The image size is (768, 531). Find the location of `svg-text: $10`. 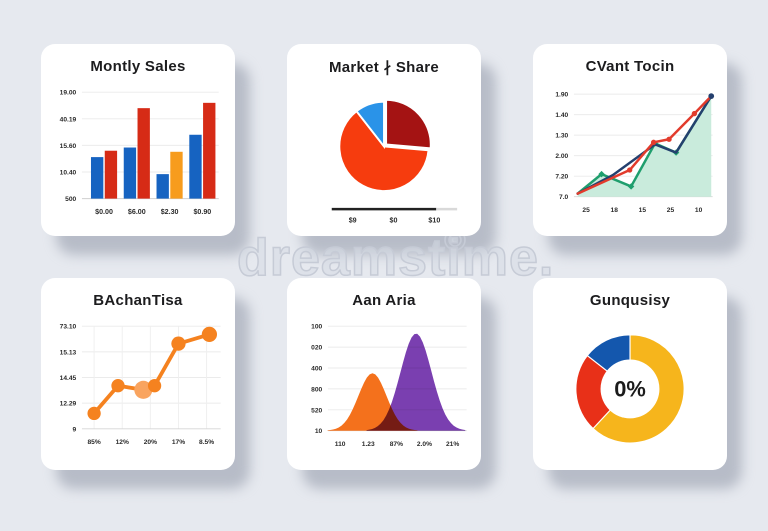

svg-text: $10 is located at coordinates (434, 220).